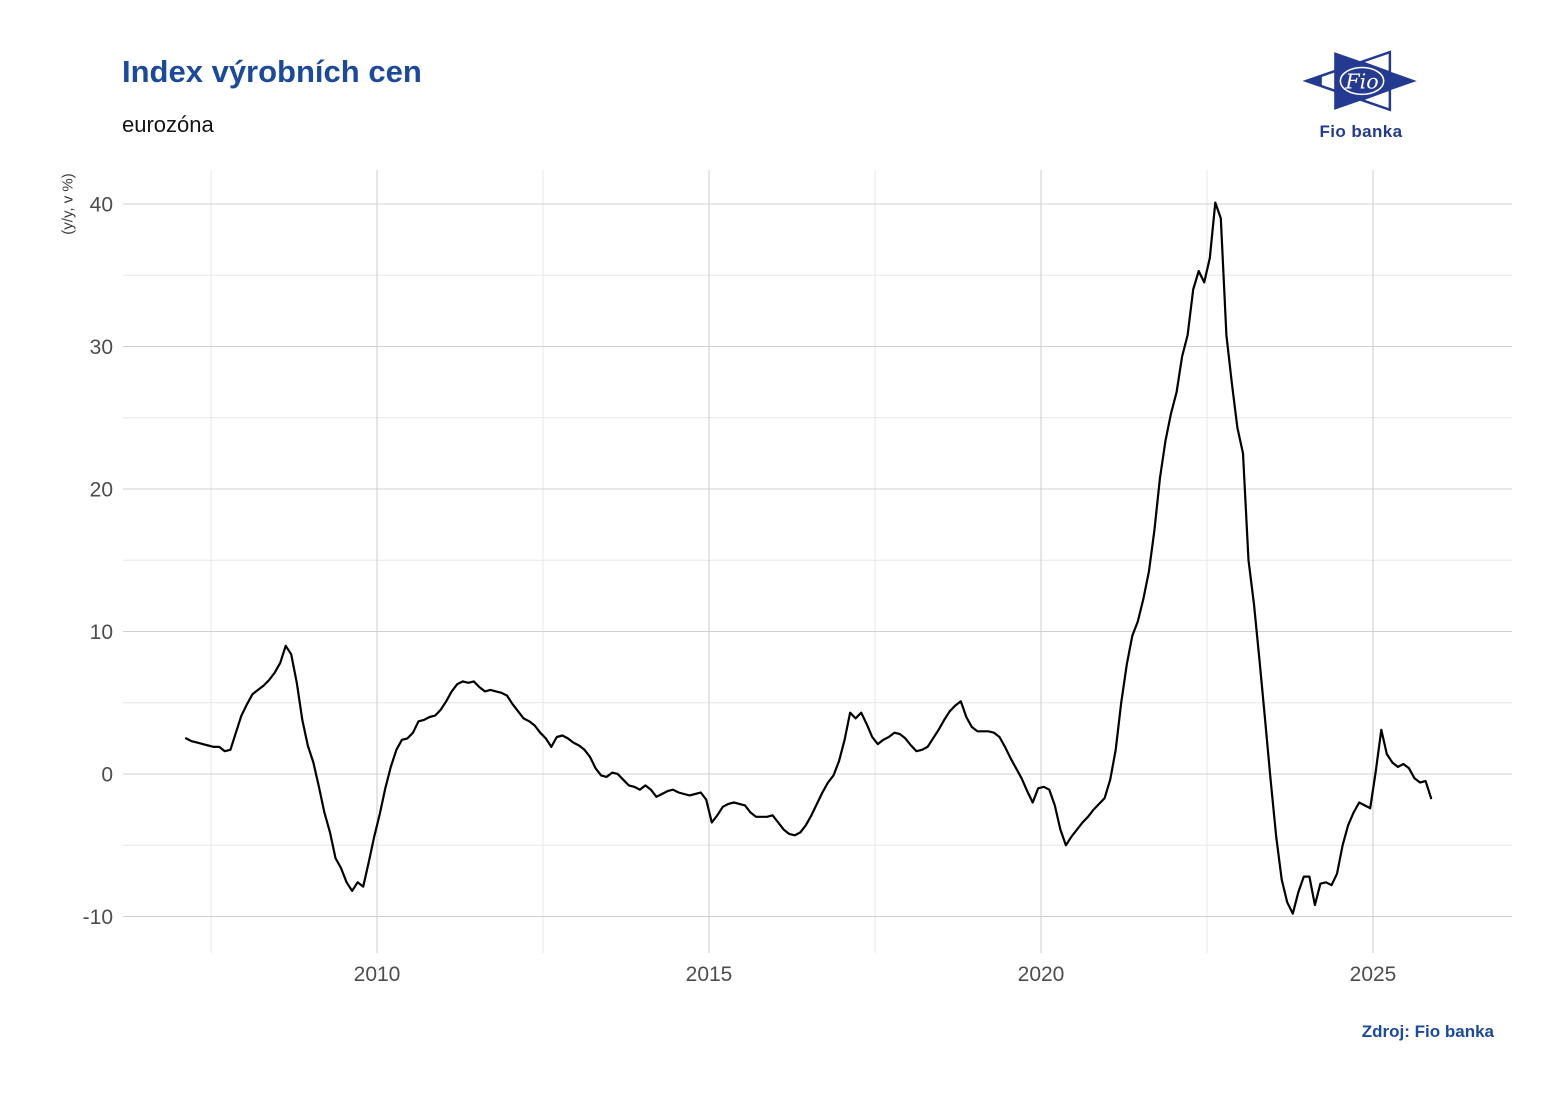 The height and width of the screenshot is (1104, 1554). Describe the element at coordinates (107, 775) in the screenshot. I see `y-tick-label: 0` at that location.